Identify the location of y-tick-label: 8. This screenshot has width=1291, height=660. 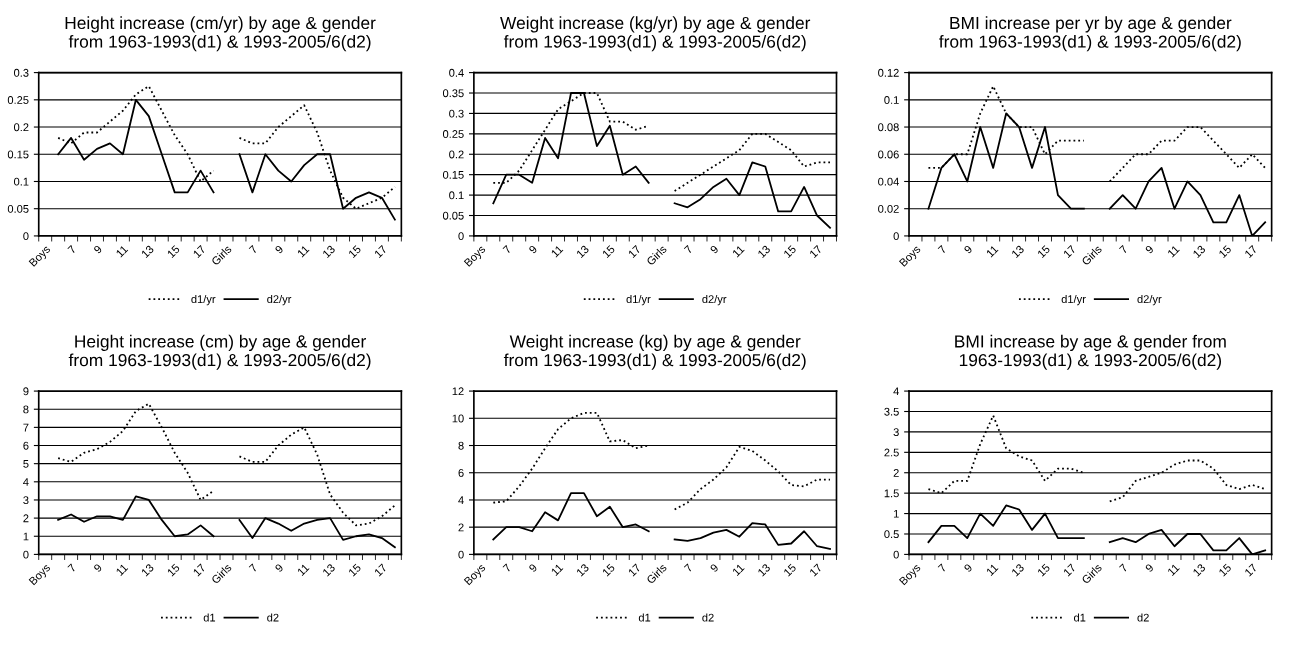
(26, 409).